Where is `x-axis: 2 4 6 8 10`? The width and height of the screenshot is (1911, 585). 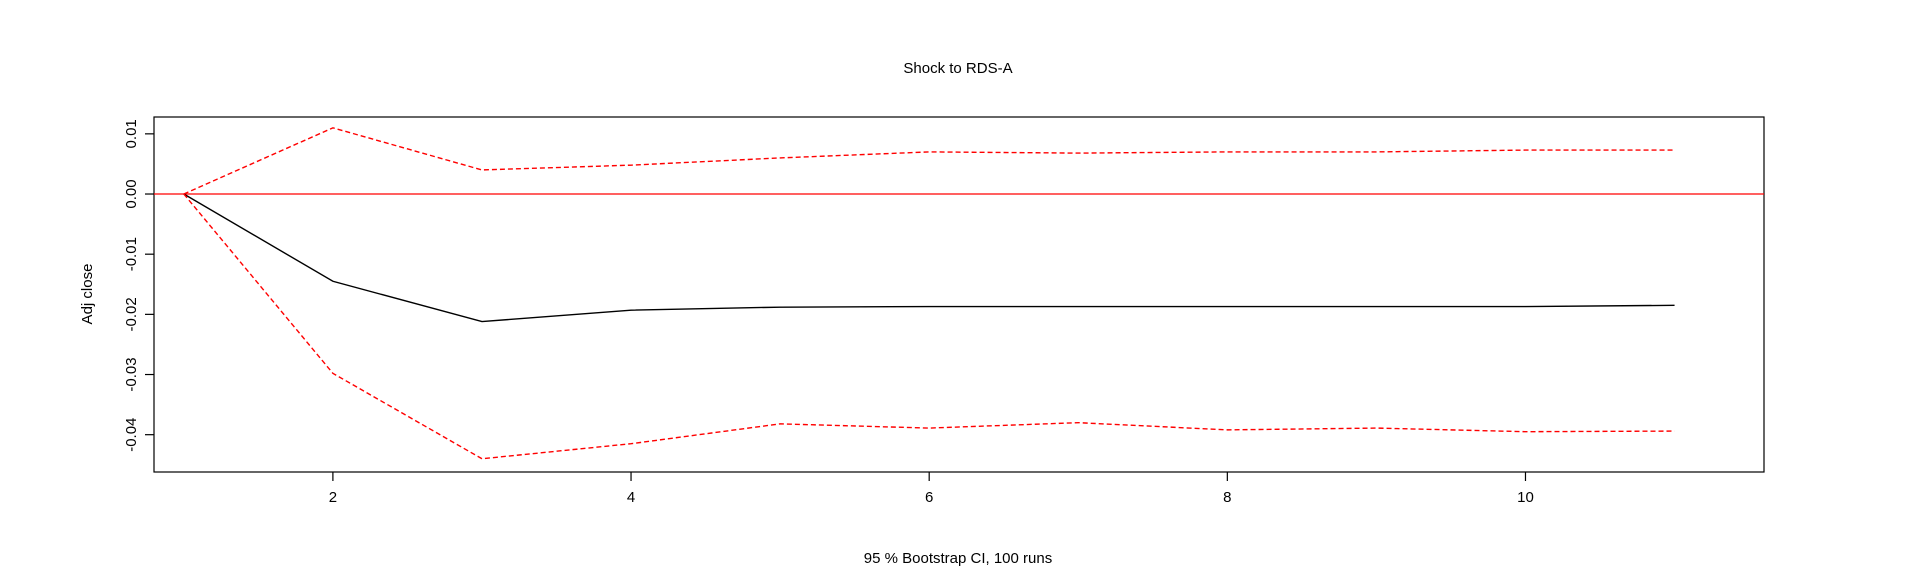 x-axis: 2 4 6 8 10 is located at coordinates (931, 489).